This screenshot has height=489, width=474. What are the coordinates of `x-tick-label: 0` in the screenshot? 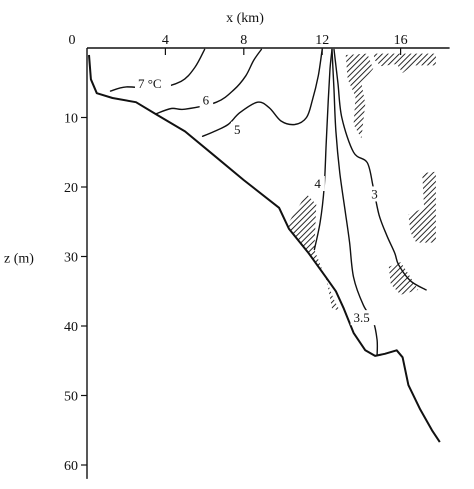 It's located at (72, 40).